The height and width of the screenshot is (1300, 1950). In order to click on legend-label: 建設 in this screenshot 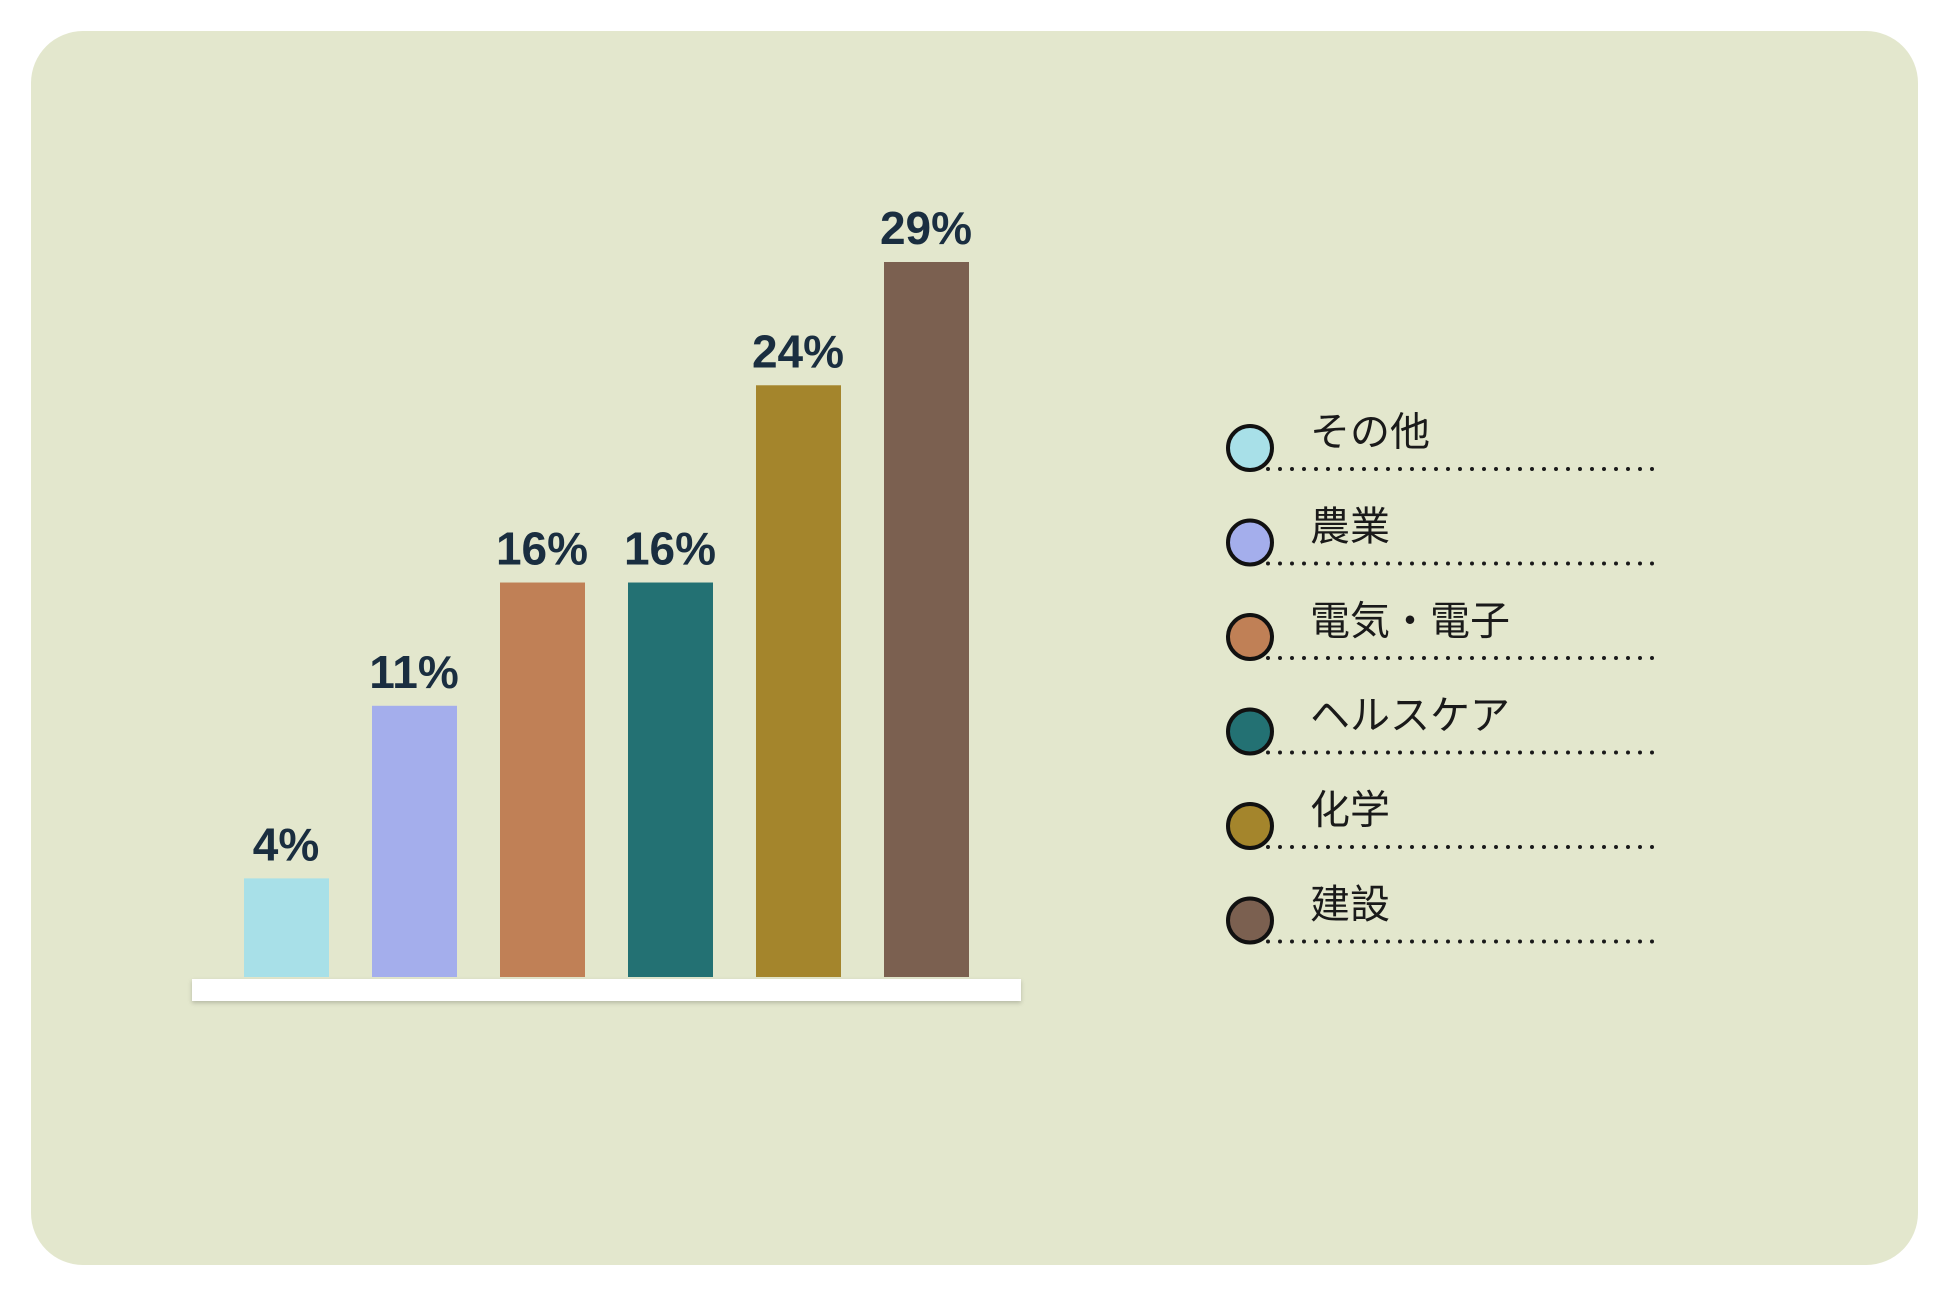, I will do `click(1350, 905)`.